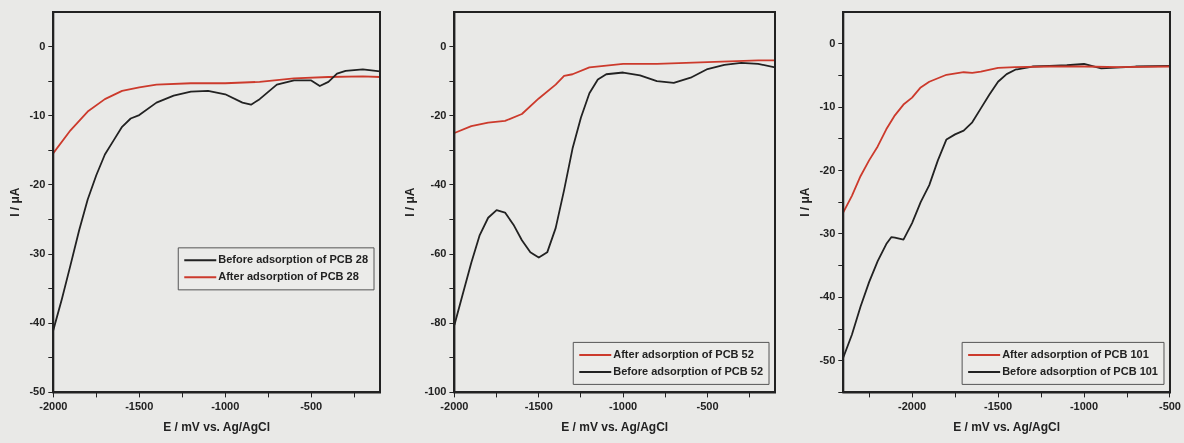 The image size is (1184, 443). Describe the element at coordinates (435, 391) in the screenshot. I see `y-tick-label: -100` at that location.